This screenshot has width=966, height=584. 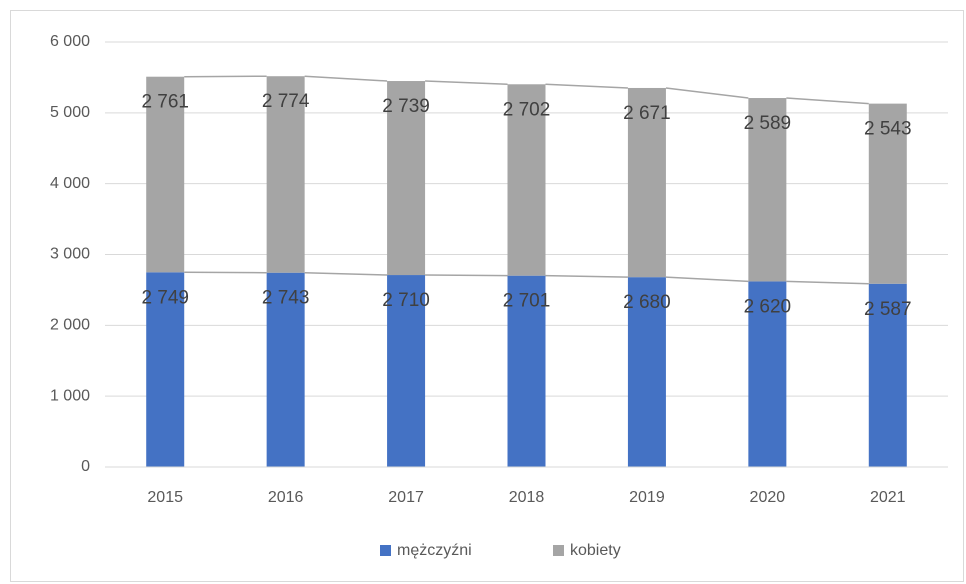 What do you see at coordinates (70, 183) in the screenshot?
I see `y-tick-label: 4 000` at bounding box center [70, 183].